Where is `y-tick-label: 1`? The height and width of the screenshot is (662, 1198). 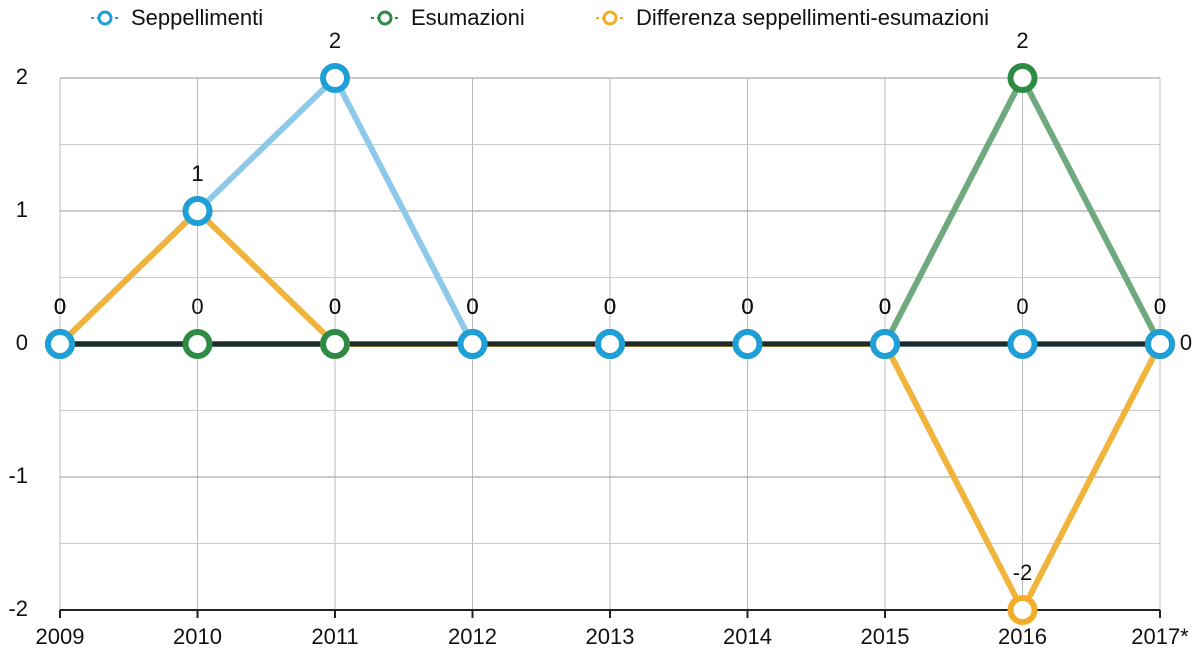
y-tick-label: 1 is located at coordinates (22, 209).